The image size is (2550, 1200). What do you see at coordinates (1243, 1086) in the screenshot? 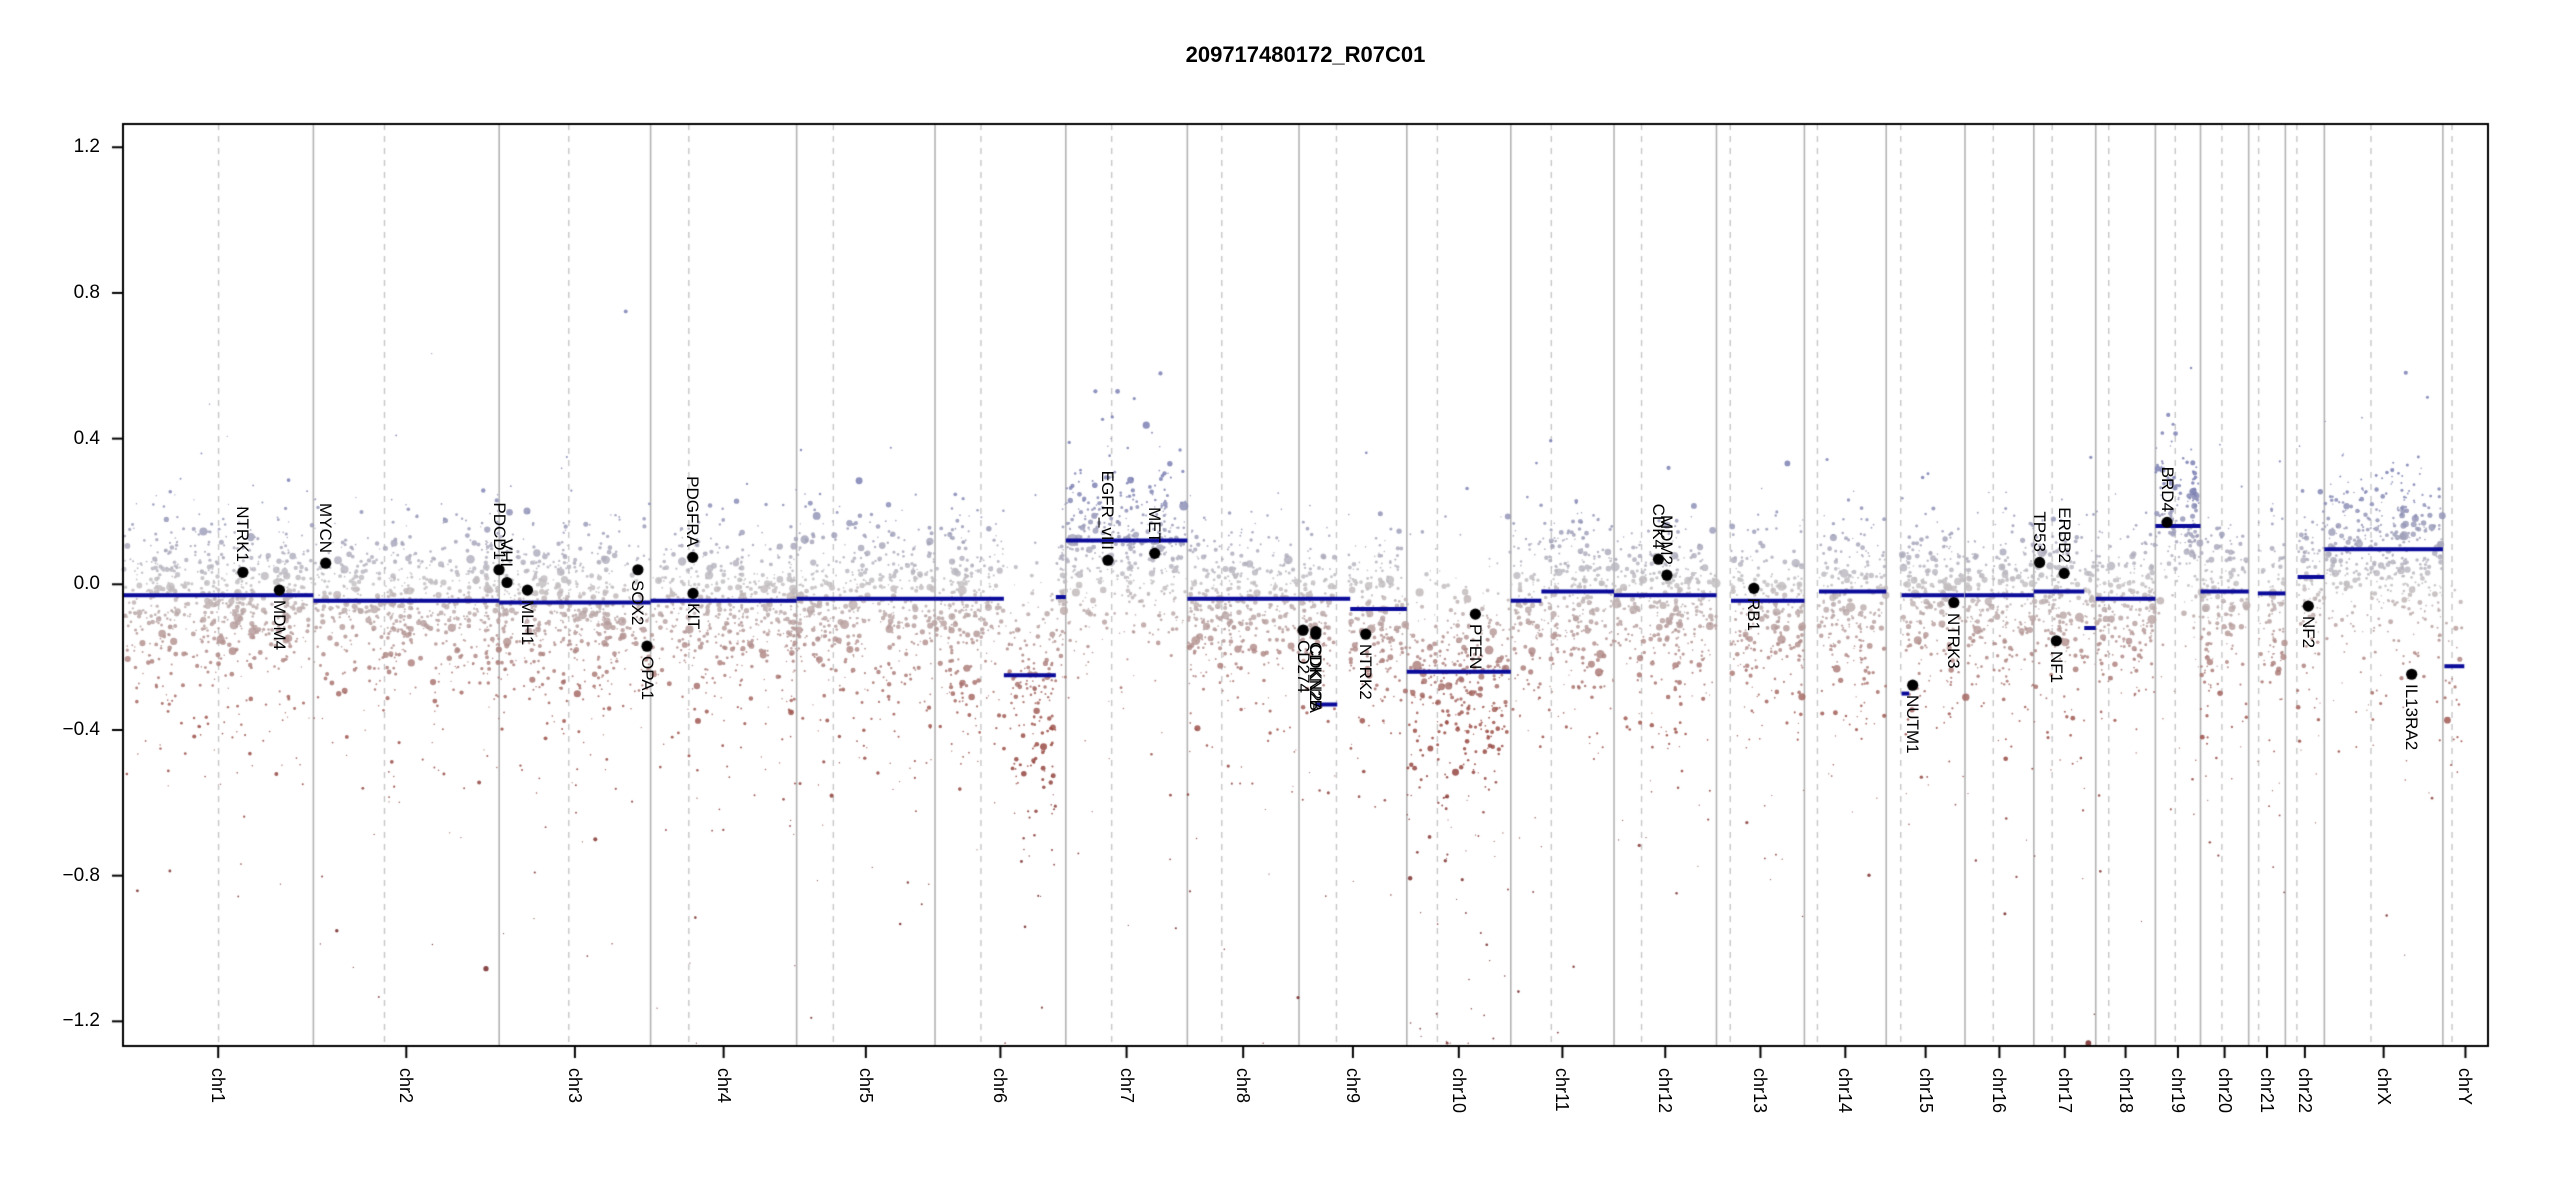
I see `x-axis-chromosome-label-chr8: chr8` at bounding box center [1243, 1086].